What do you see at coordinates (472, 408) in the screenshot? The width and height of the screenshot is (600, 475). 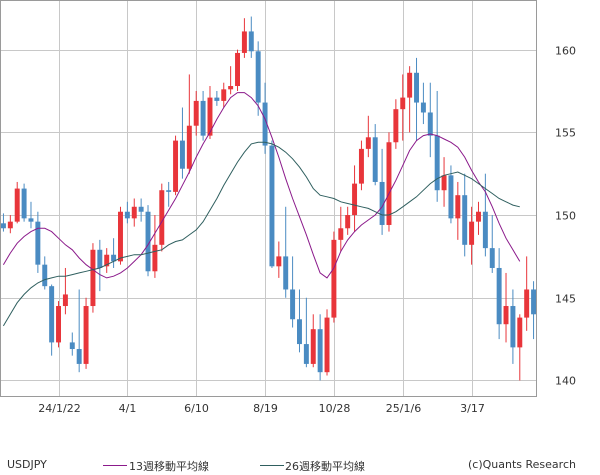 I see `x-tick-label-68: 3/17` at bounding box center [472, 408].